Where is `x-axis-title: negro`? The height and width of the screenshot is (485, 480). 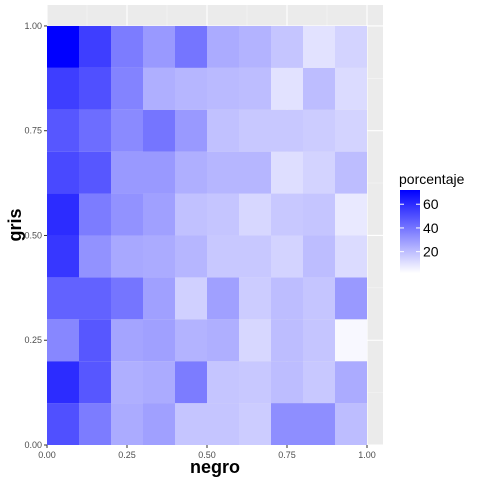 x-axis-title: negro is located at coordinates (215, 467).